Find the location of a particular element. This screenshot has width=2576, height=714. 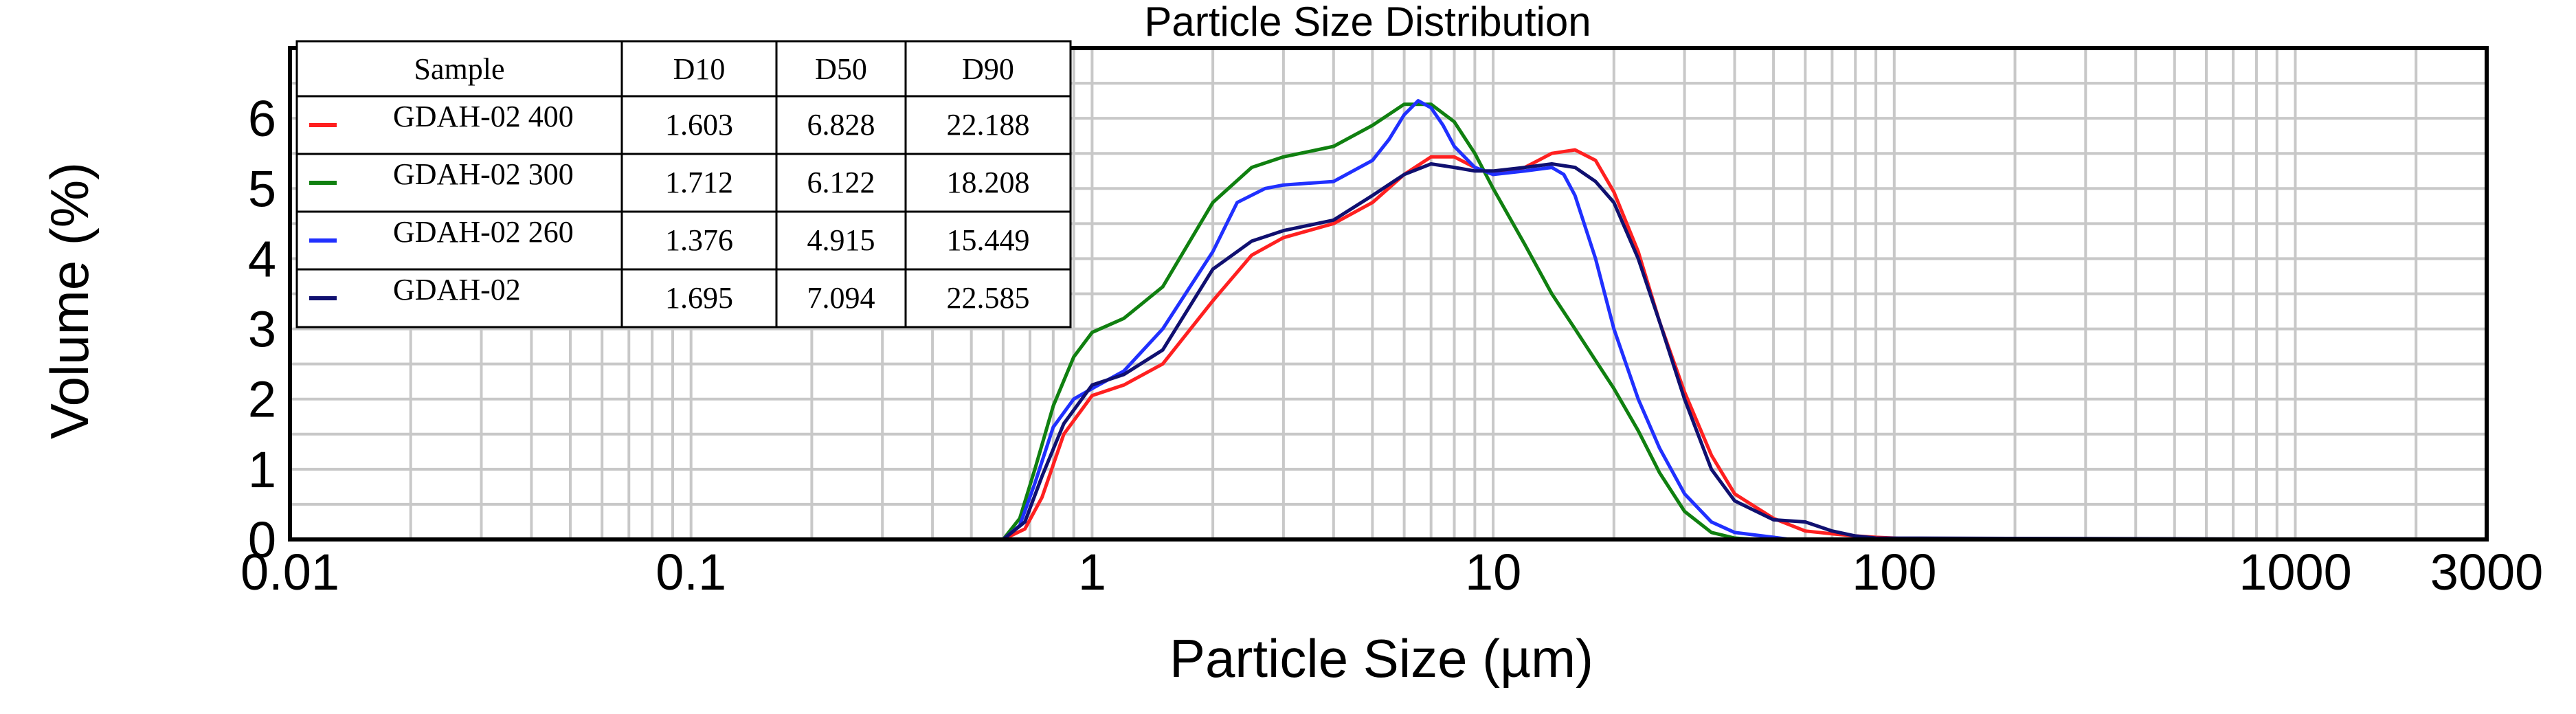

table-sample-name: GDAH-02 is located at coordinates (457, 289).